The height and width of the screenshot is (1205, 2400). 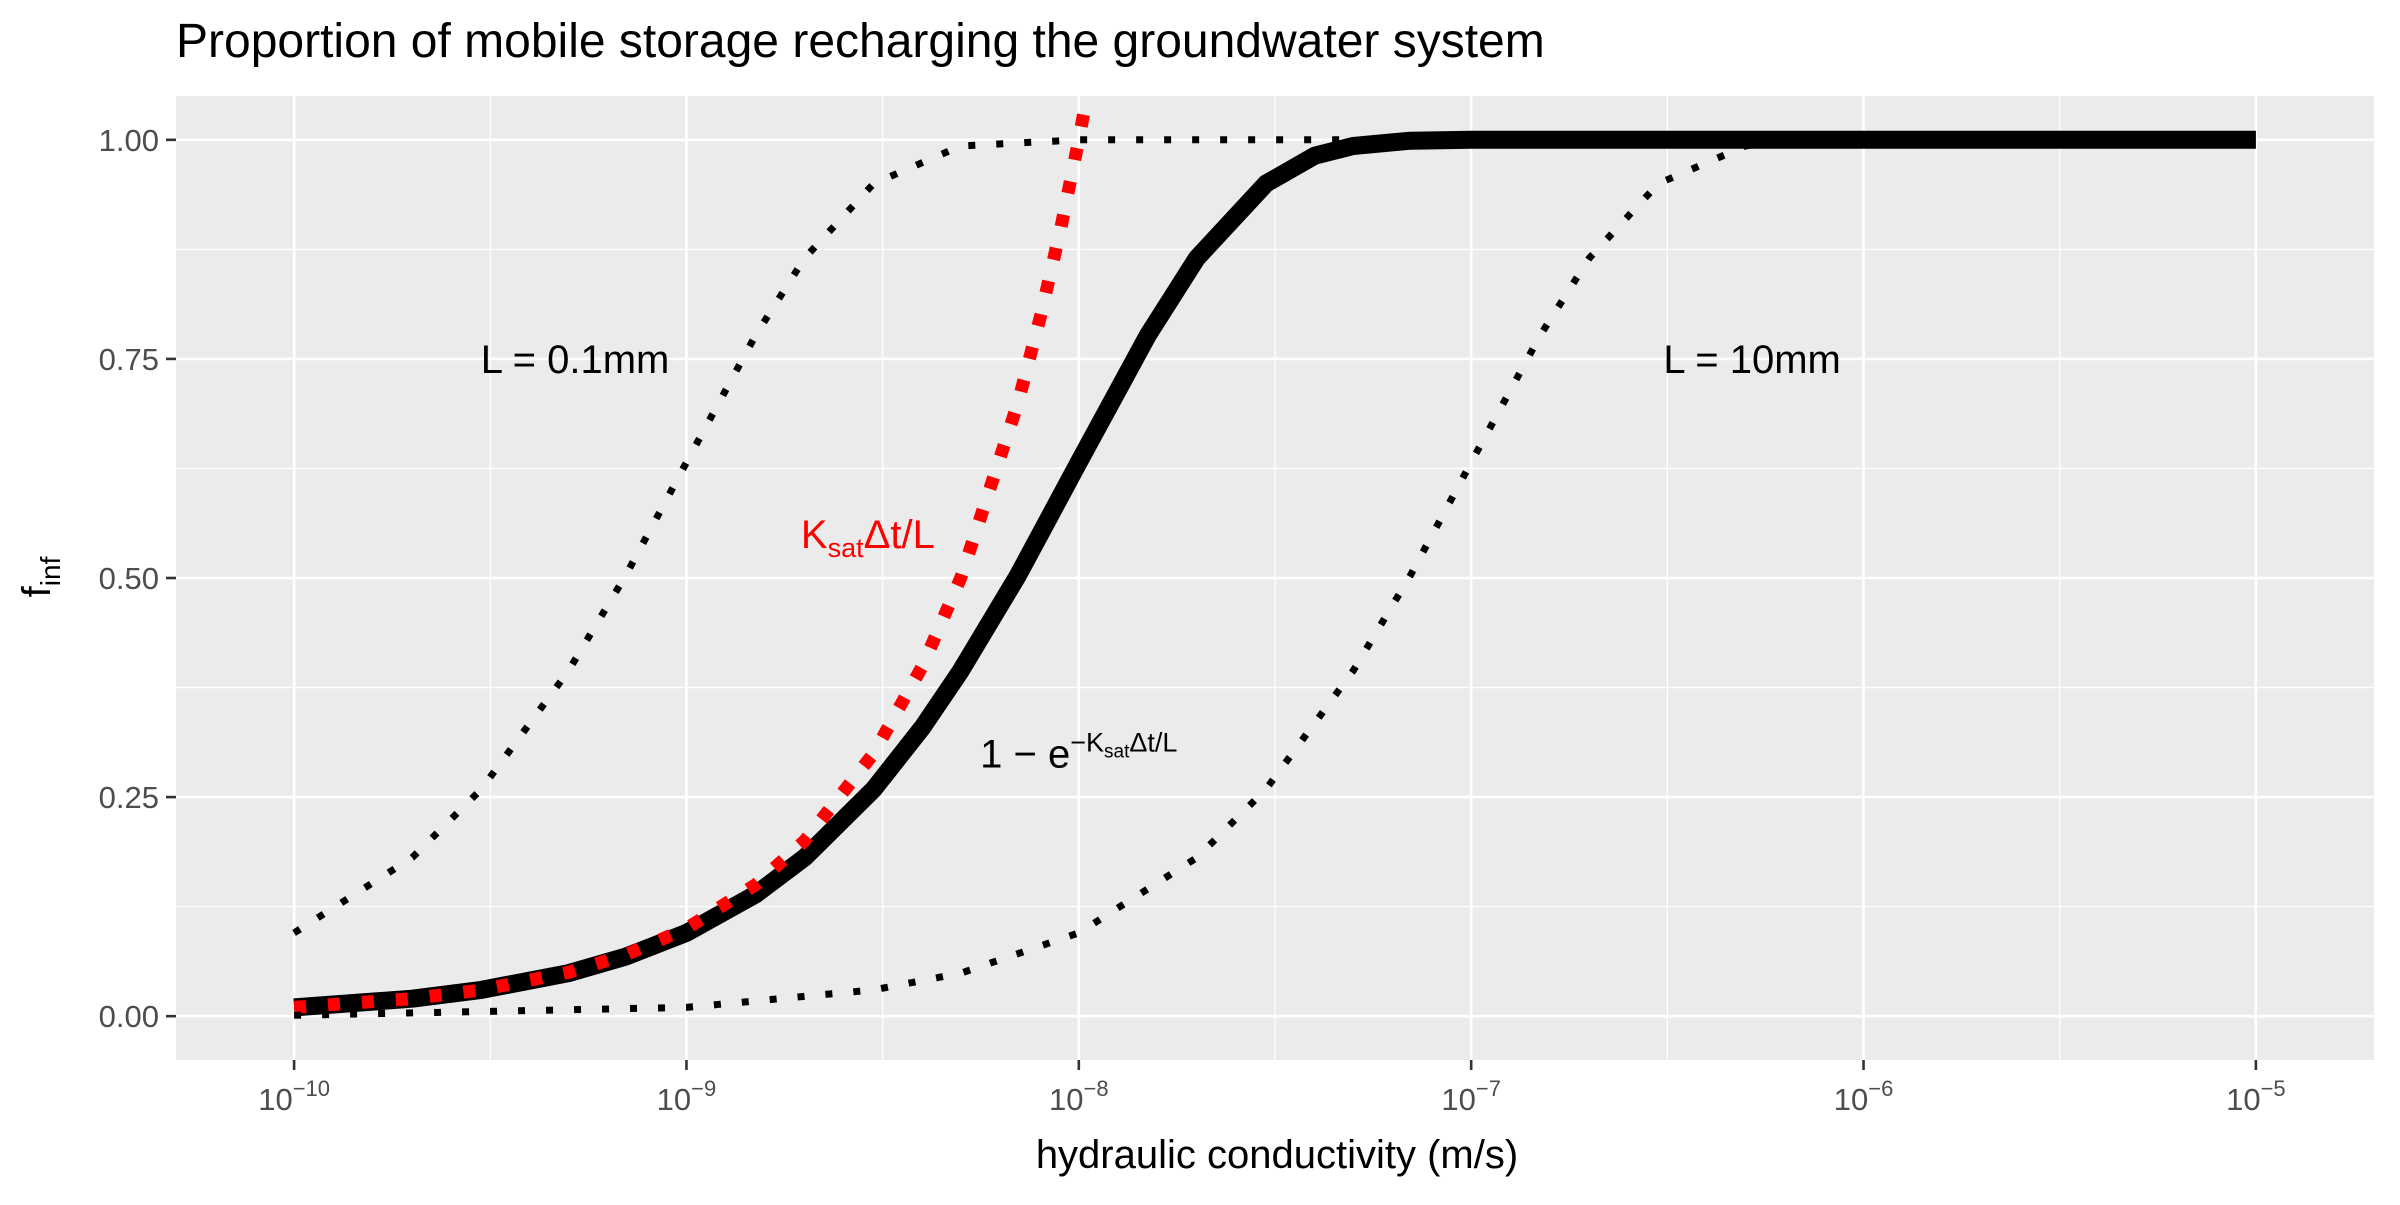 I want to click on y-tick-label: 1.00, so click(x=129, y=140).